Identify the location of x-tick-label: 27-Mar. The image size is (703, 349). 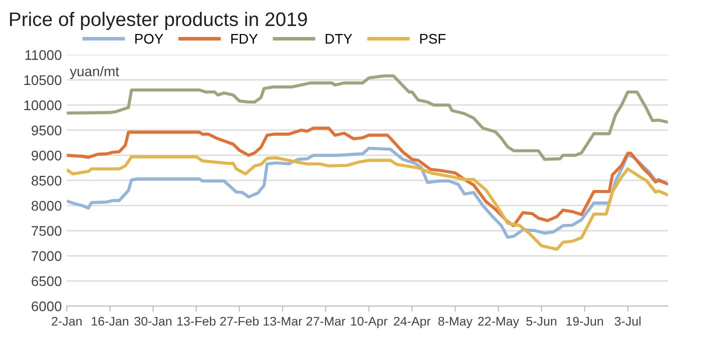
(326, 321).